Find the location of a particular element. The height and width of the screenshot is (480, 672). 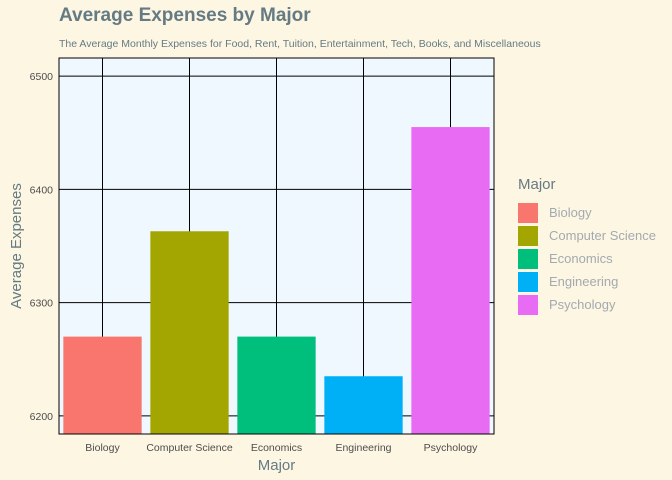

y-tick-label: 6500 is located at coordinates (42, 77).